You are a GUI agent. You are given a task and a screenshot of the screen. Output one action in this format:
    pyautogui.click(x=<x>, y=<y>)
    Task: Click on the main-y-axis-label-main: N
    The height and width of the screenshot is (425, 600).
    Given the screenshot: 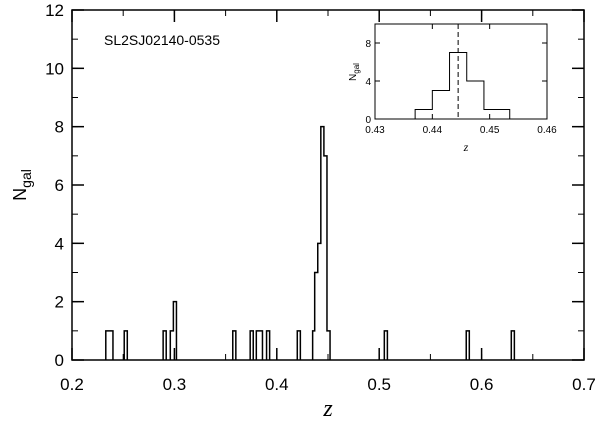 What is the action you would take?
    pyautogui.click(x=20, y=194)
    